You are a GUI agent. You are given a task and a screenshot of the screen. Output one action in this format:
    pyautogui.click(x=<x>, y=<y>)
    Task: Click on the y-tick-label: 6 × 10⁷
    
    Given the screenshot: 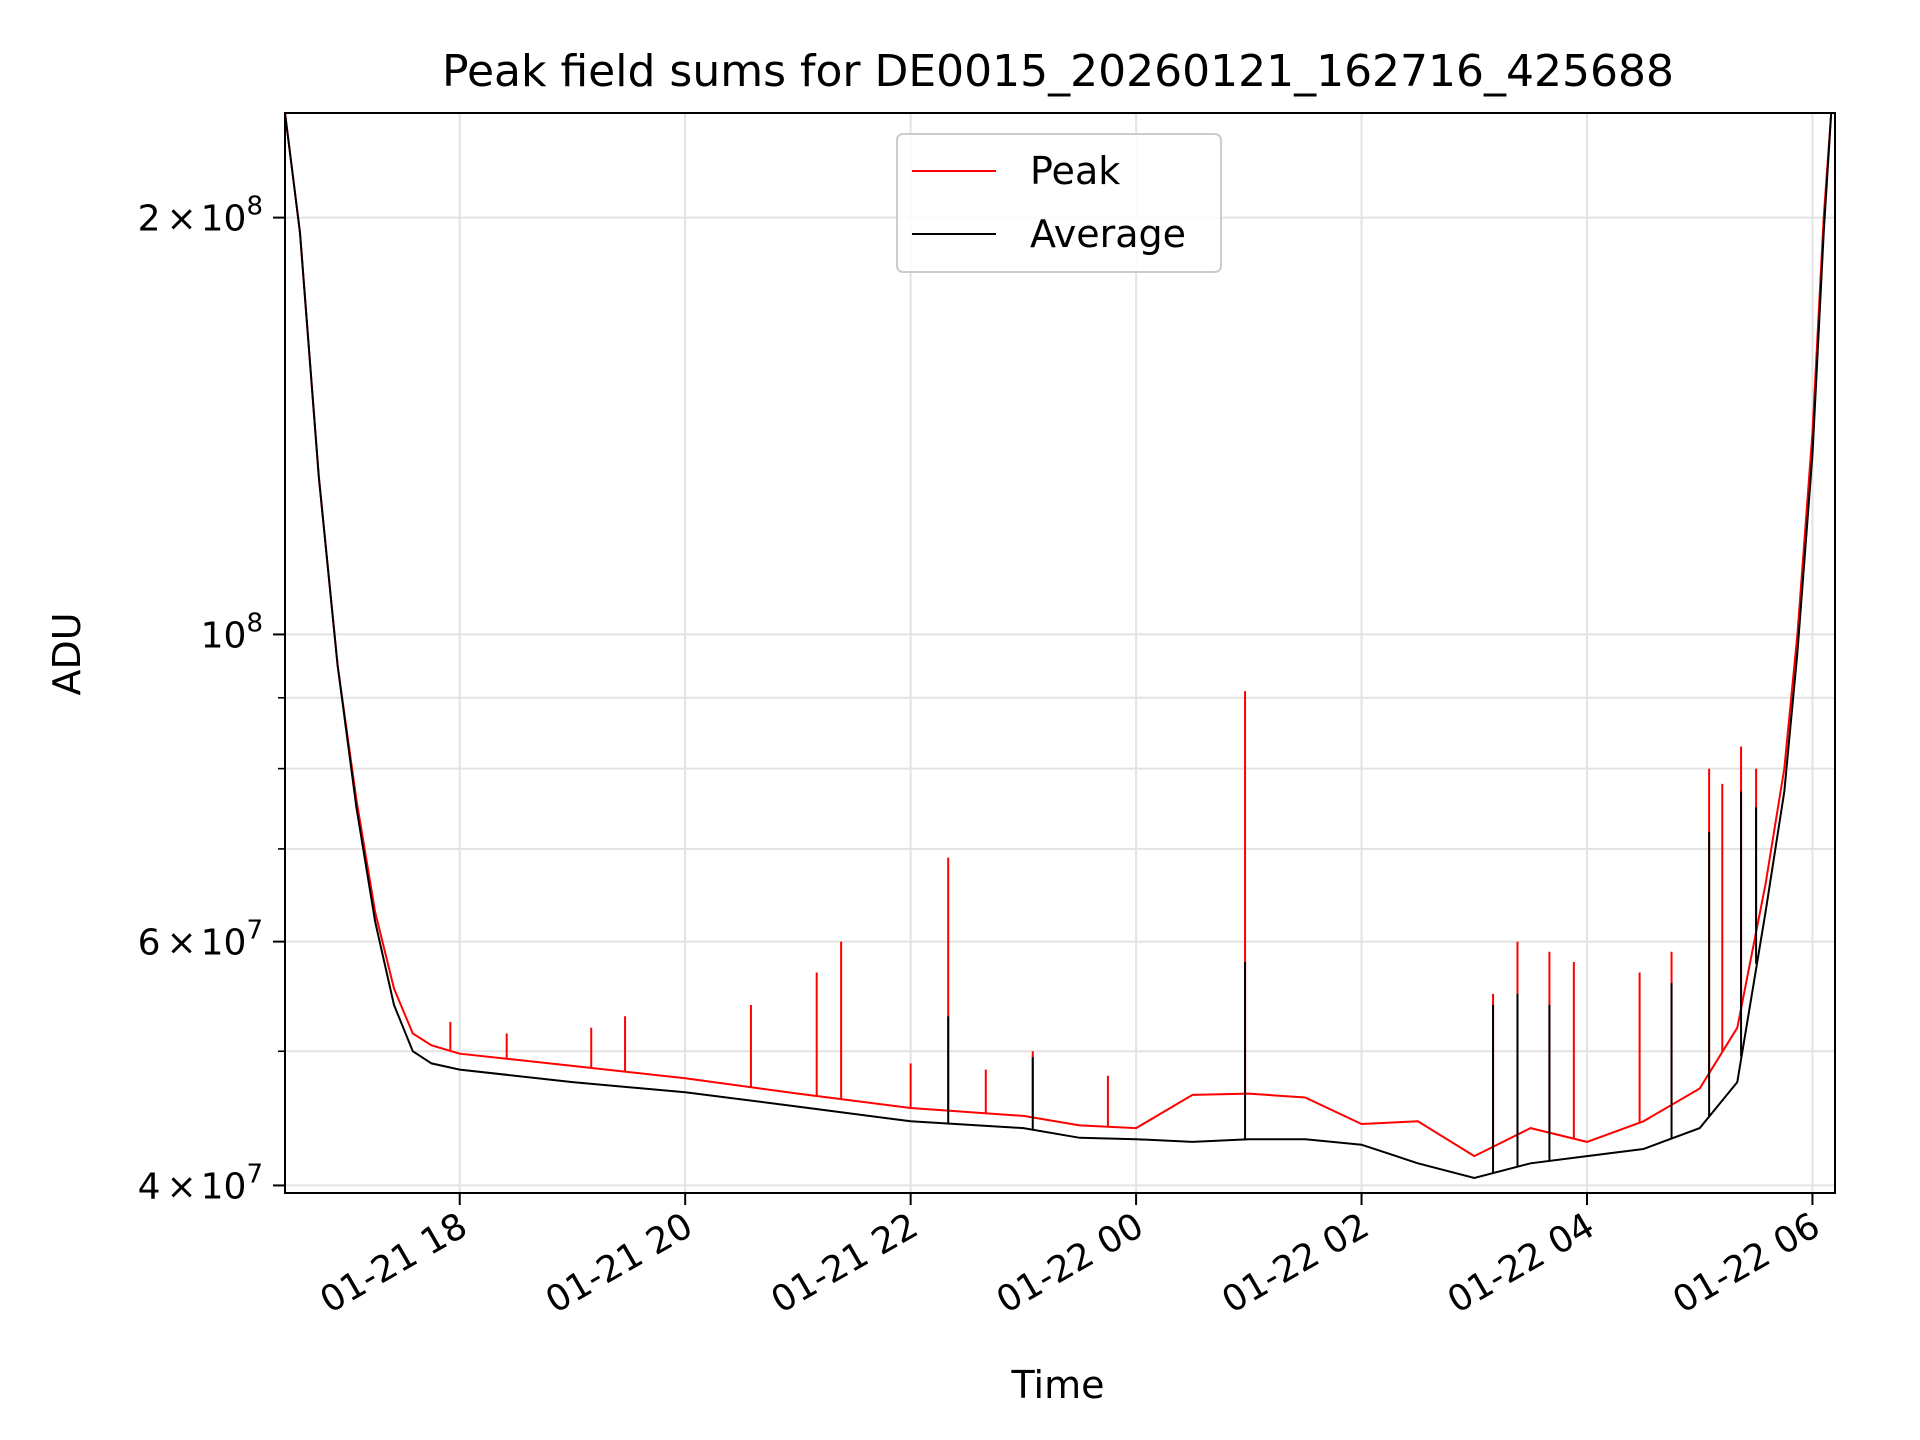 What is the action you would take?
    pyautogui.click(x=200, y=940)
    